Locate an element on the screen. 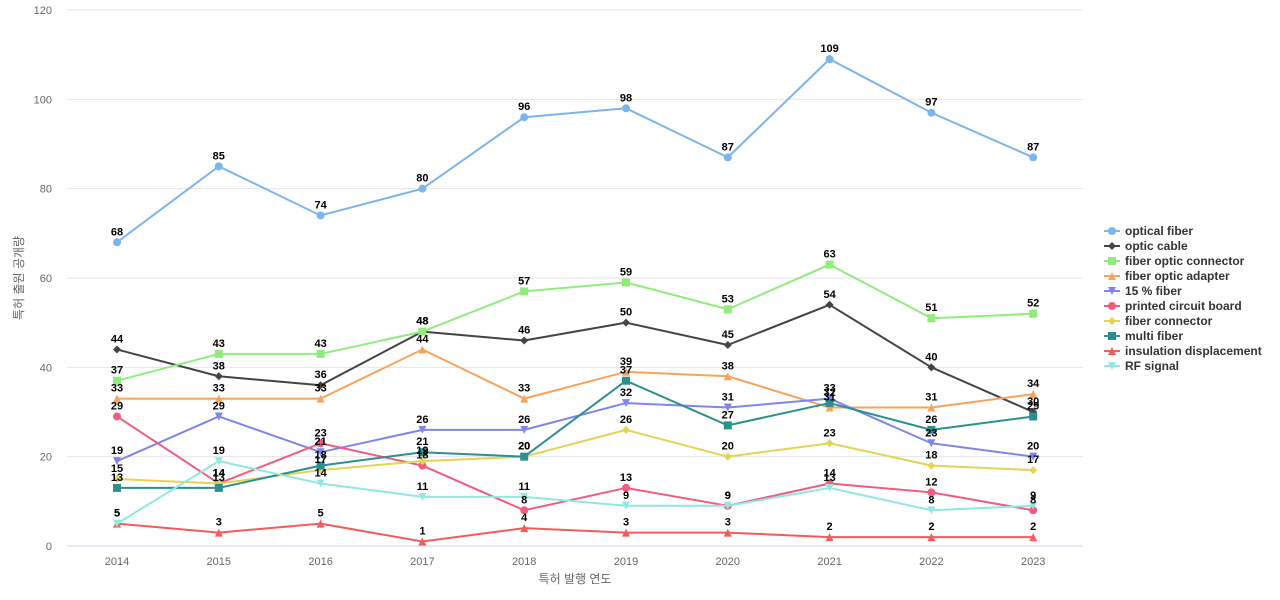 Image resolution: width=1280 pixels, height=600 pixels. legend-item: fiber connector is located at coordinates (1158, 321).